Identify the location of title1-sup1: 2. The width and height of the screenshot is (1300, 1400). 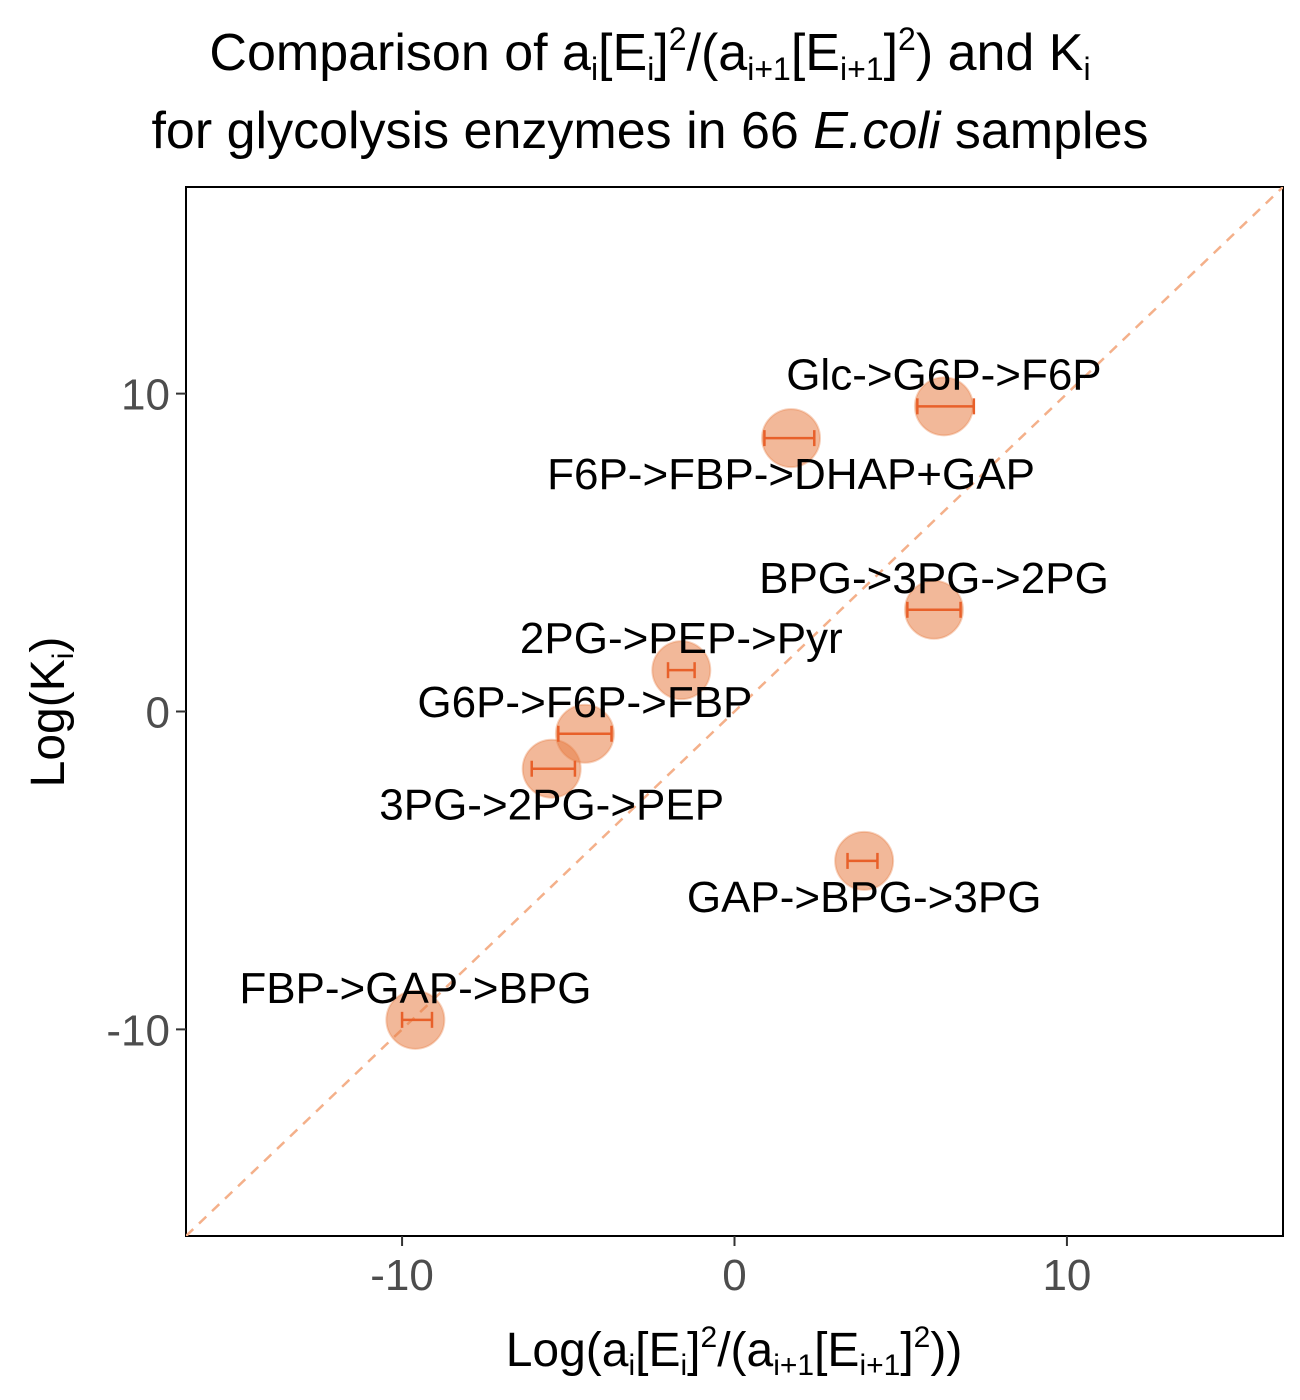
(678, 39).